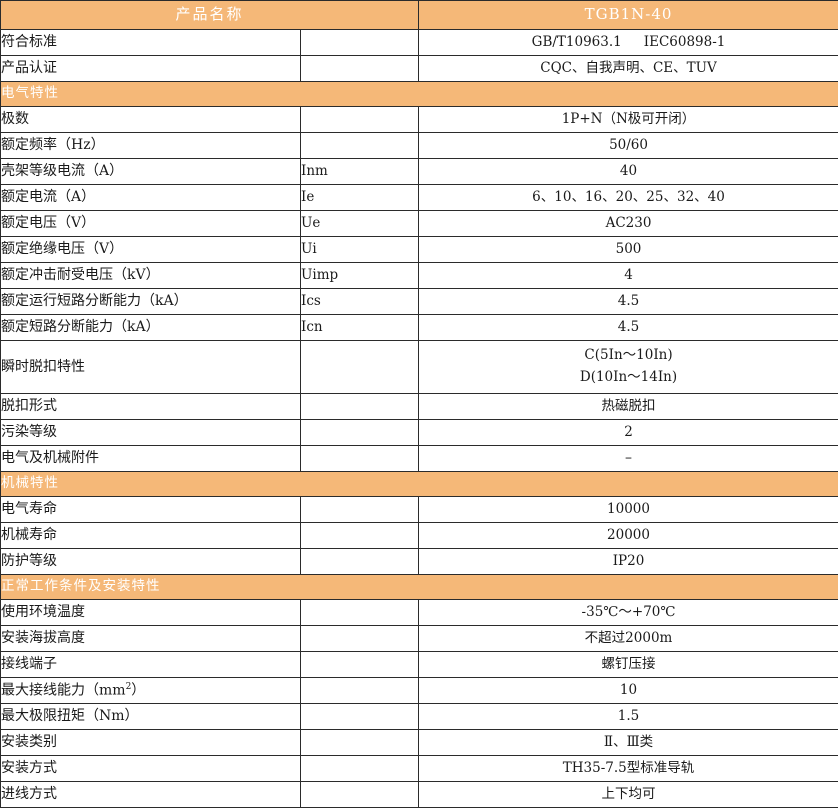 The height and width of the screenshot is (808, 838). I want to click on section-header-row: 正常工作条件及安装特性, so click(419, 587).